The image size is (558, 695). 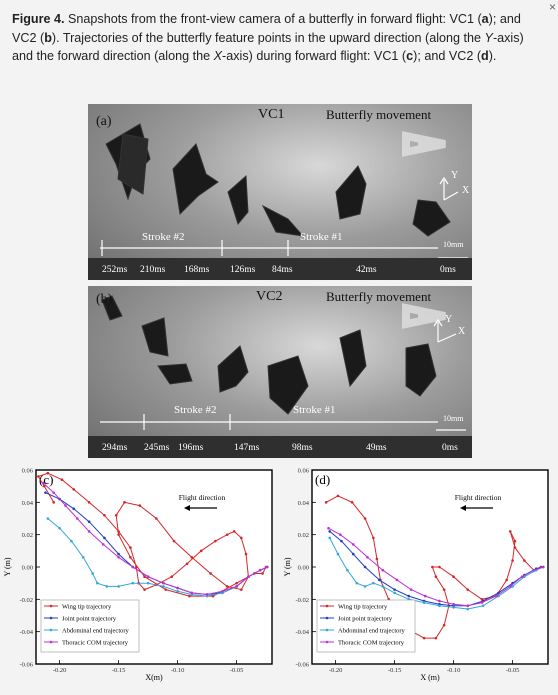 I want to click on series-line, so click(x=433, y=567).